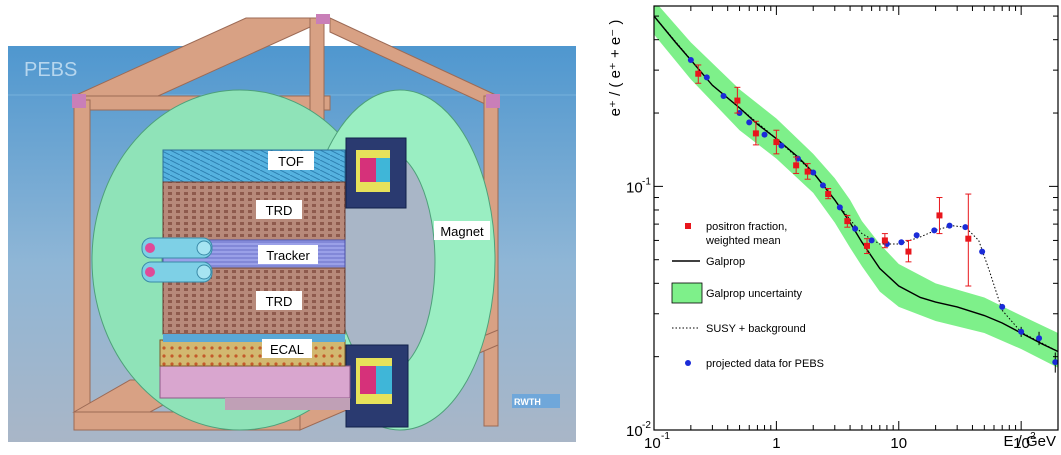 The width and height of the screenshot is (1061, 455). I want to click on y-tick-exponent: -2, so click(646, 425).